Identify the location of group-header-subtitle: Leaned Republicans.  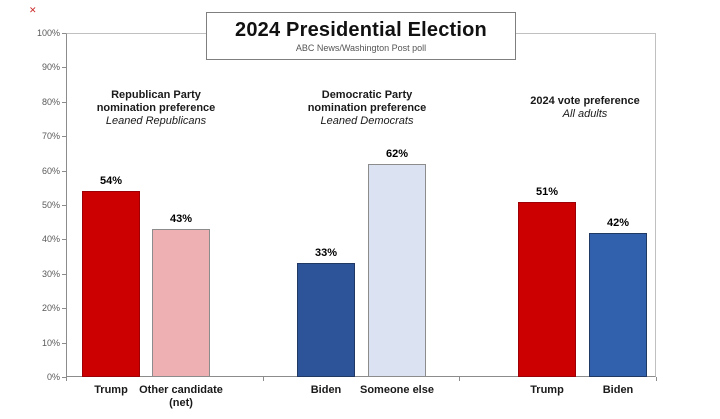
(156, 120).